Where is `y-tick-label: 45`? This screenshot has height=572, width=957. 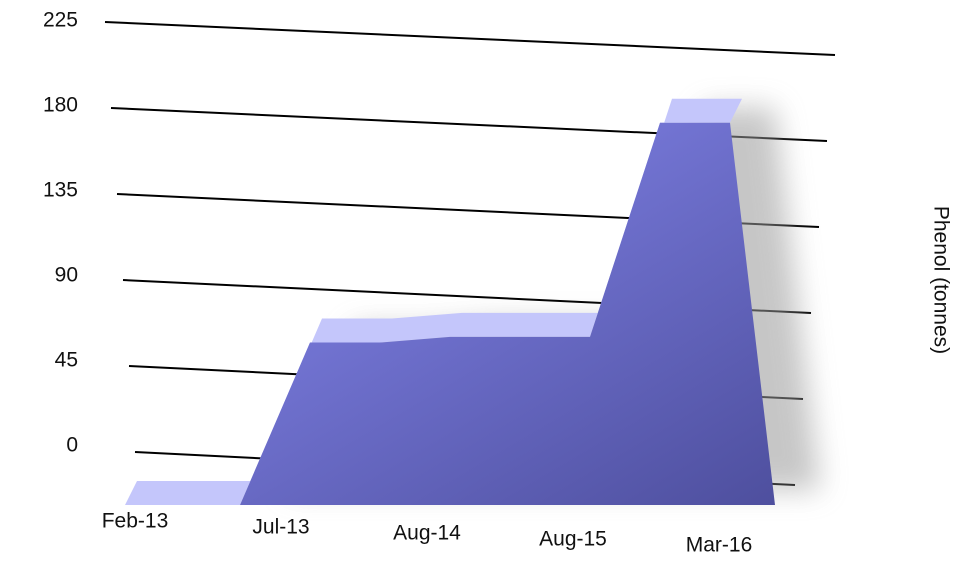 y-tick-label: 45 is located at coordinates (66, 360).